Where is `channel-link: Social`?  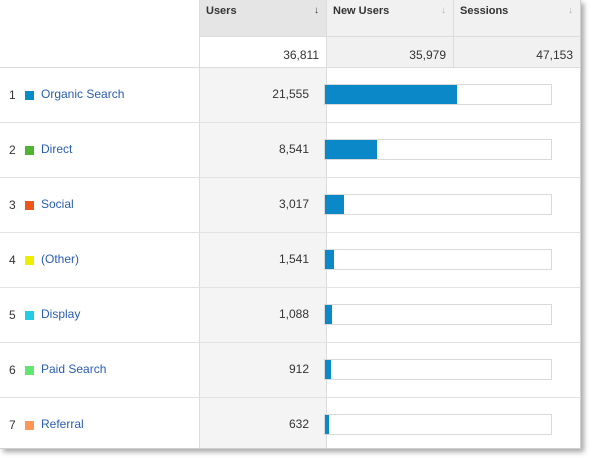
channel-link: Social is located at coordinates (57, 204).